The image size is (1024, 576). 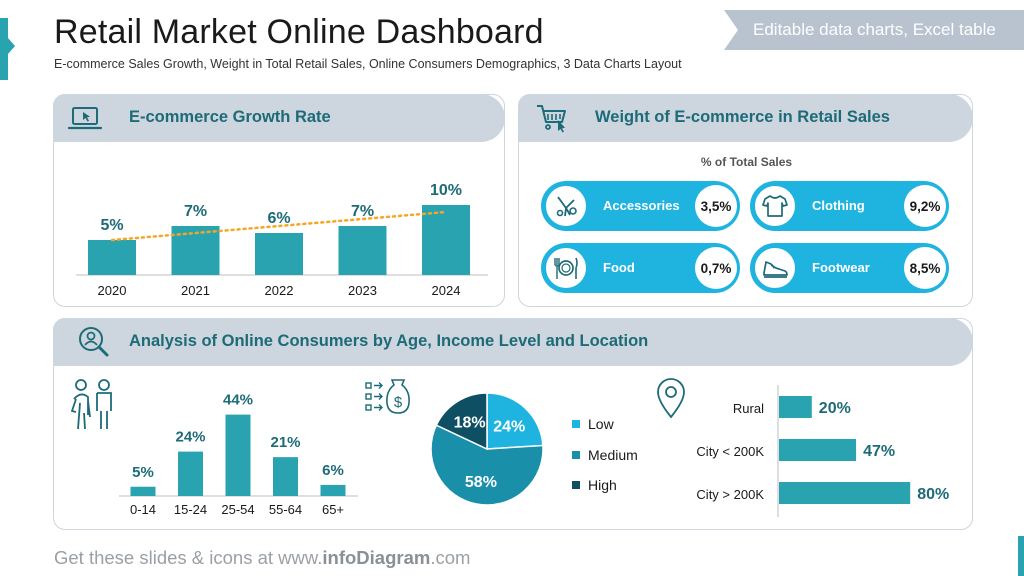 What do you see at coordinates (85, 118) in the screenshot?
I see `laptop-icon` at bounding box center [85, 118].